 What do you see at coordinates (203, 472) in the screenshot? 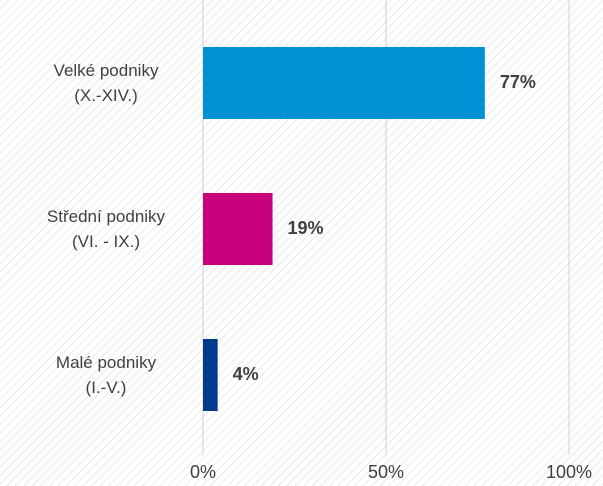
I see `x-tick-label: 0%` at bounding box center [203, 472].